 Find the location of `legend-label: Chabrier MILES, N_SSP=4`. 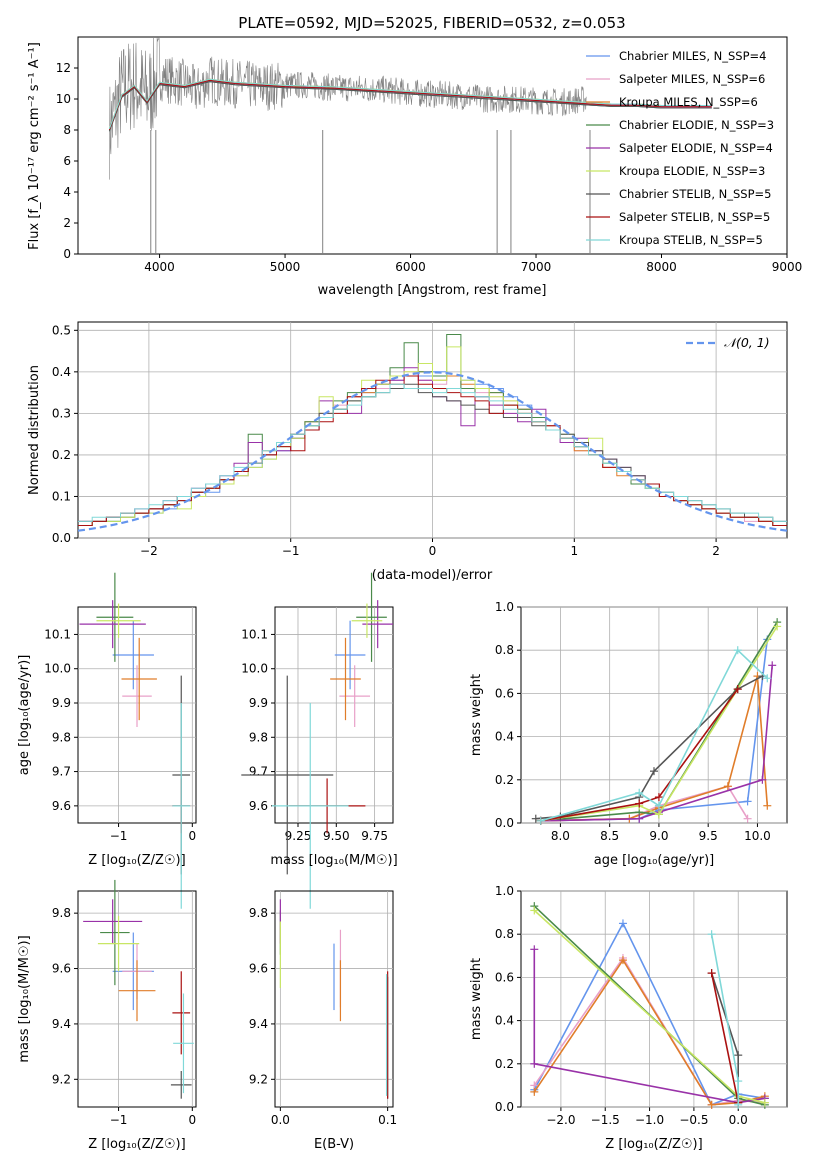

legend-label: Chabrier MILES, N_SSP=4 is located at coordinates (692, 56).